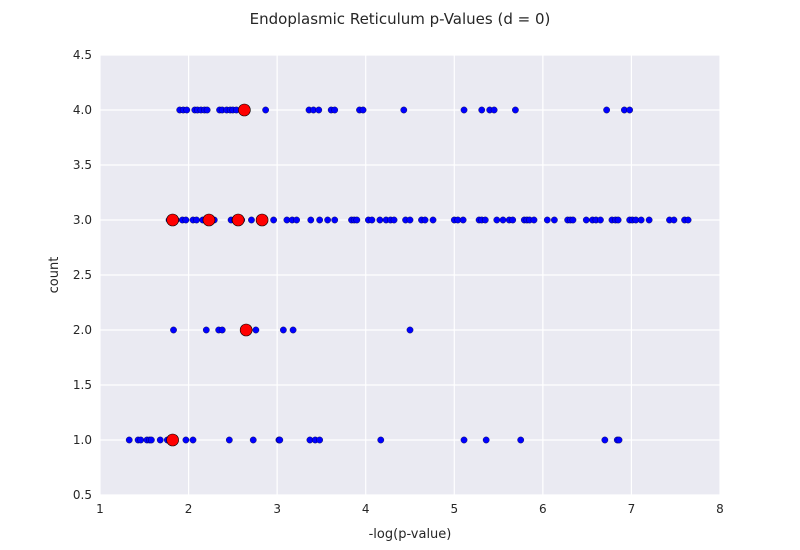  I want to click on x-tick-label: 1, so click(100, 509).